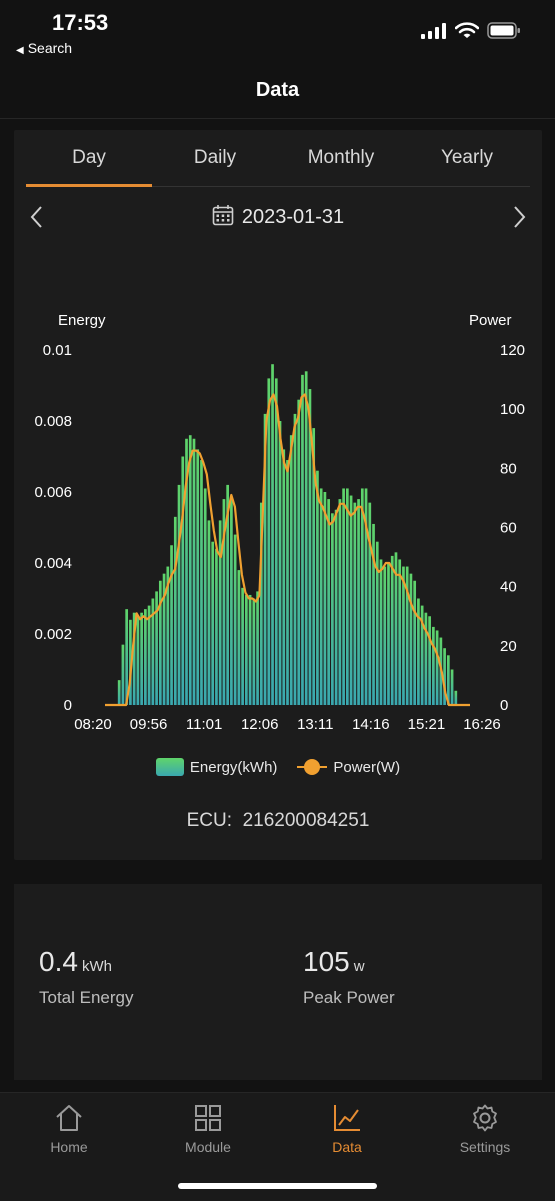 This screenshot has height=1201, width=555. Describe the element at coordinates (519, 217) in the screenshot. I see `next-date-chevron-icon` at that location.